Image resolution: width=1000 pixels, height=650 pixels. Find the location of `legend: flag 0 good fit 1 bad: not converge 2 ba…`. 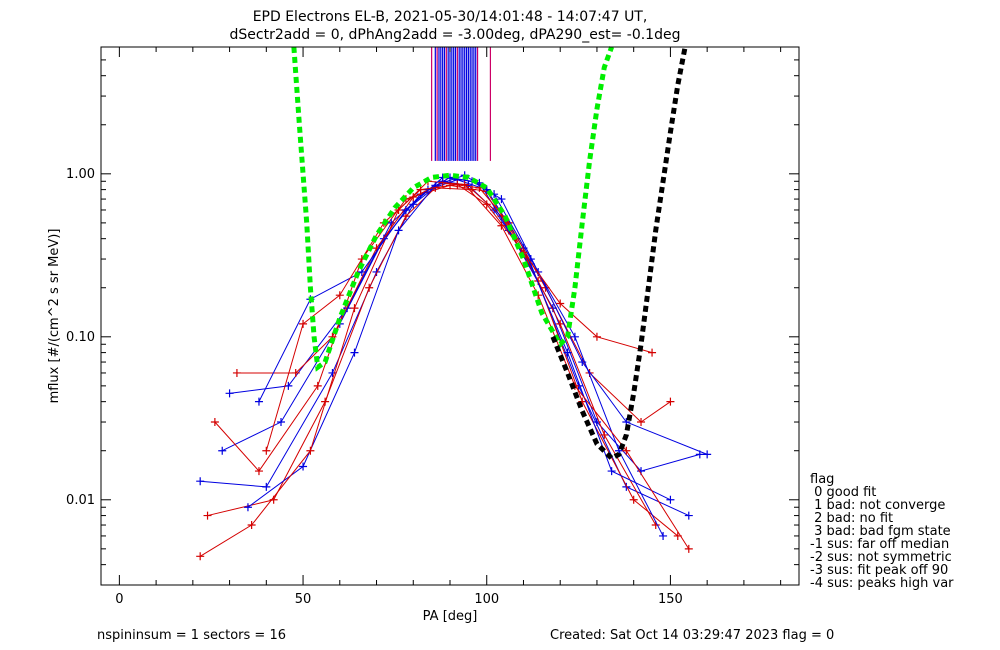

legend: flag 0 good fit 1 bad: not converge 2 ba… is located at coordinates (882, 531).